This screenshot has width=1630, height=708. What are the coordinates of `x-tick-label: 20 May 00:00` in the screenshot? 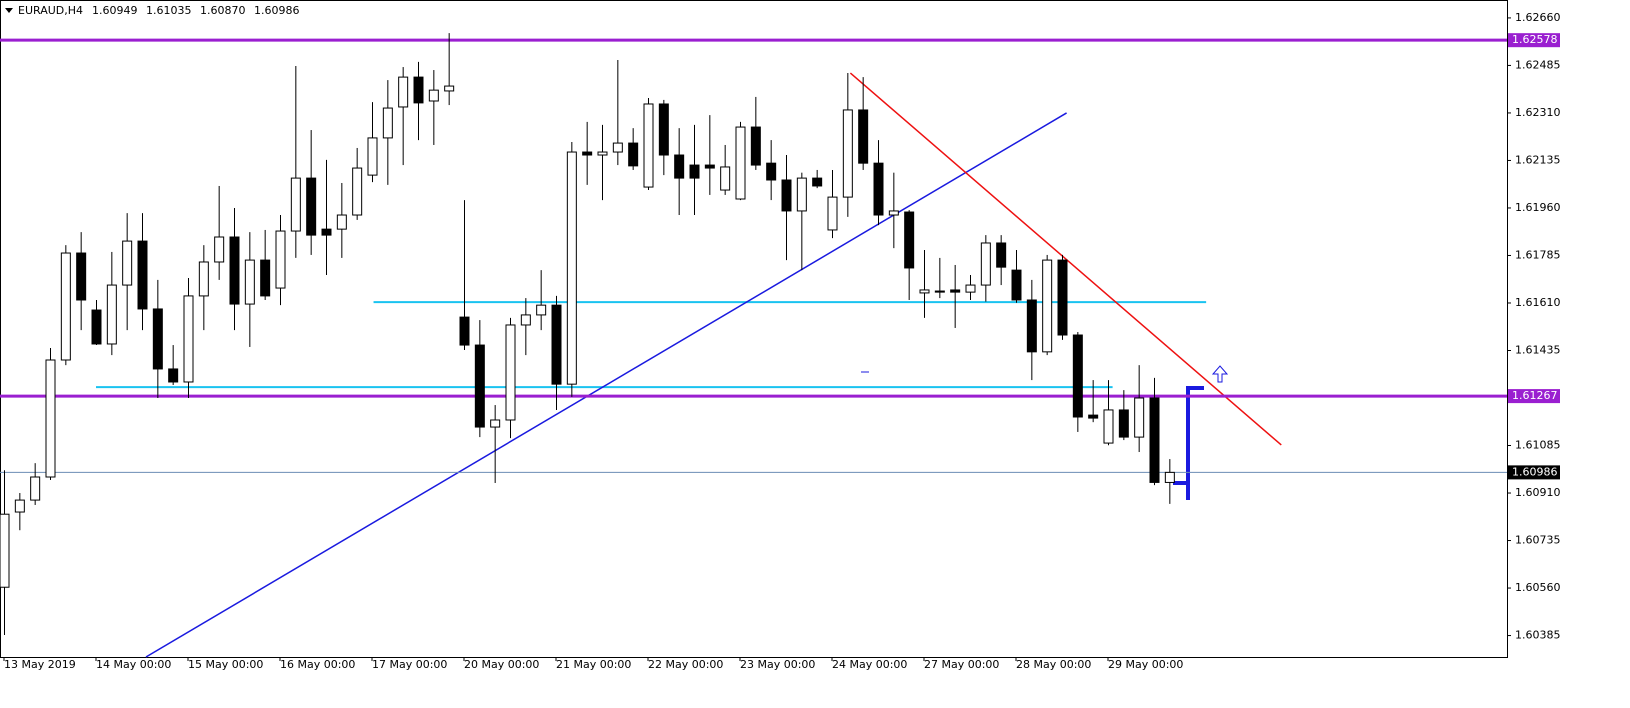 It's located at (501, 664).